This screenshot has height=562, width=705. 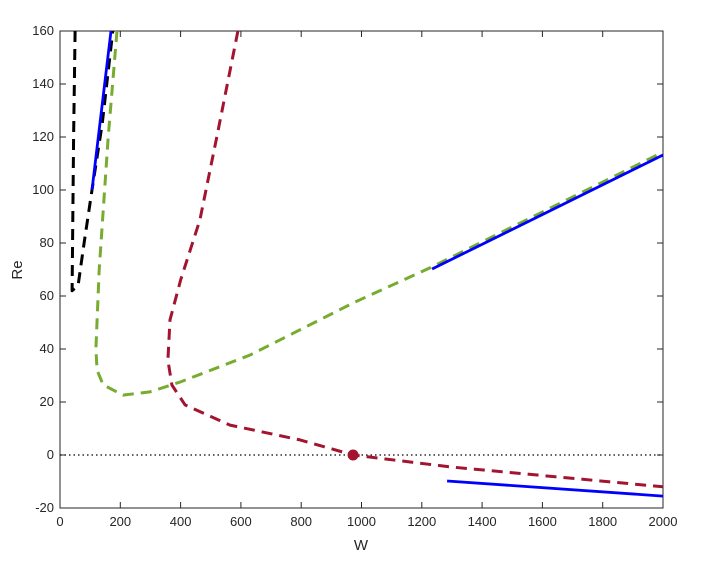 What do you see at coordinates (301, 521) in the screenshot?
I see `x-tick-label: 800` at bounding box center [301, 521].